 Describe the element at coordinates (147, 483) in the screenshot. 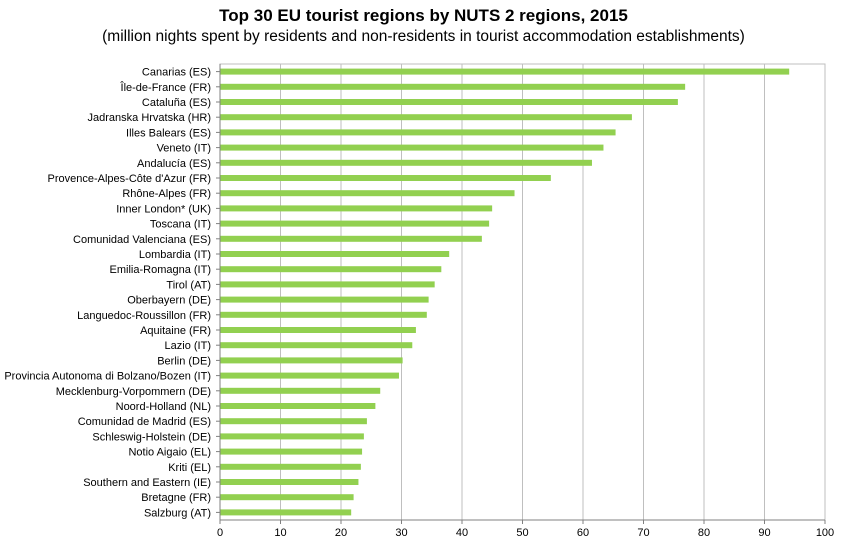

I see `category-label: Southern and Eastern (IE)` at that location.